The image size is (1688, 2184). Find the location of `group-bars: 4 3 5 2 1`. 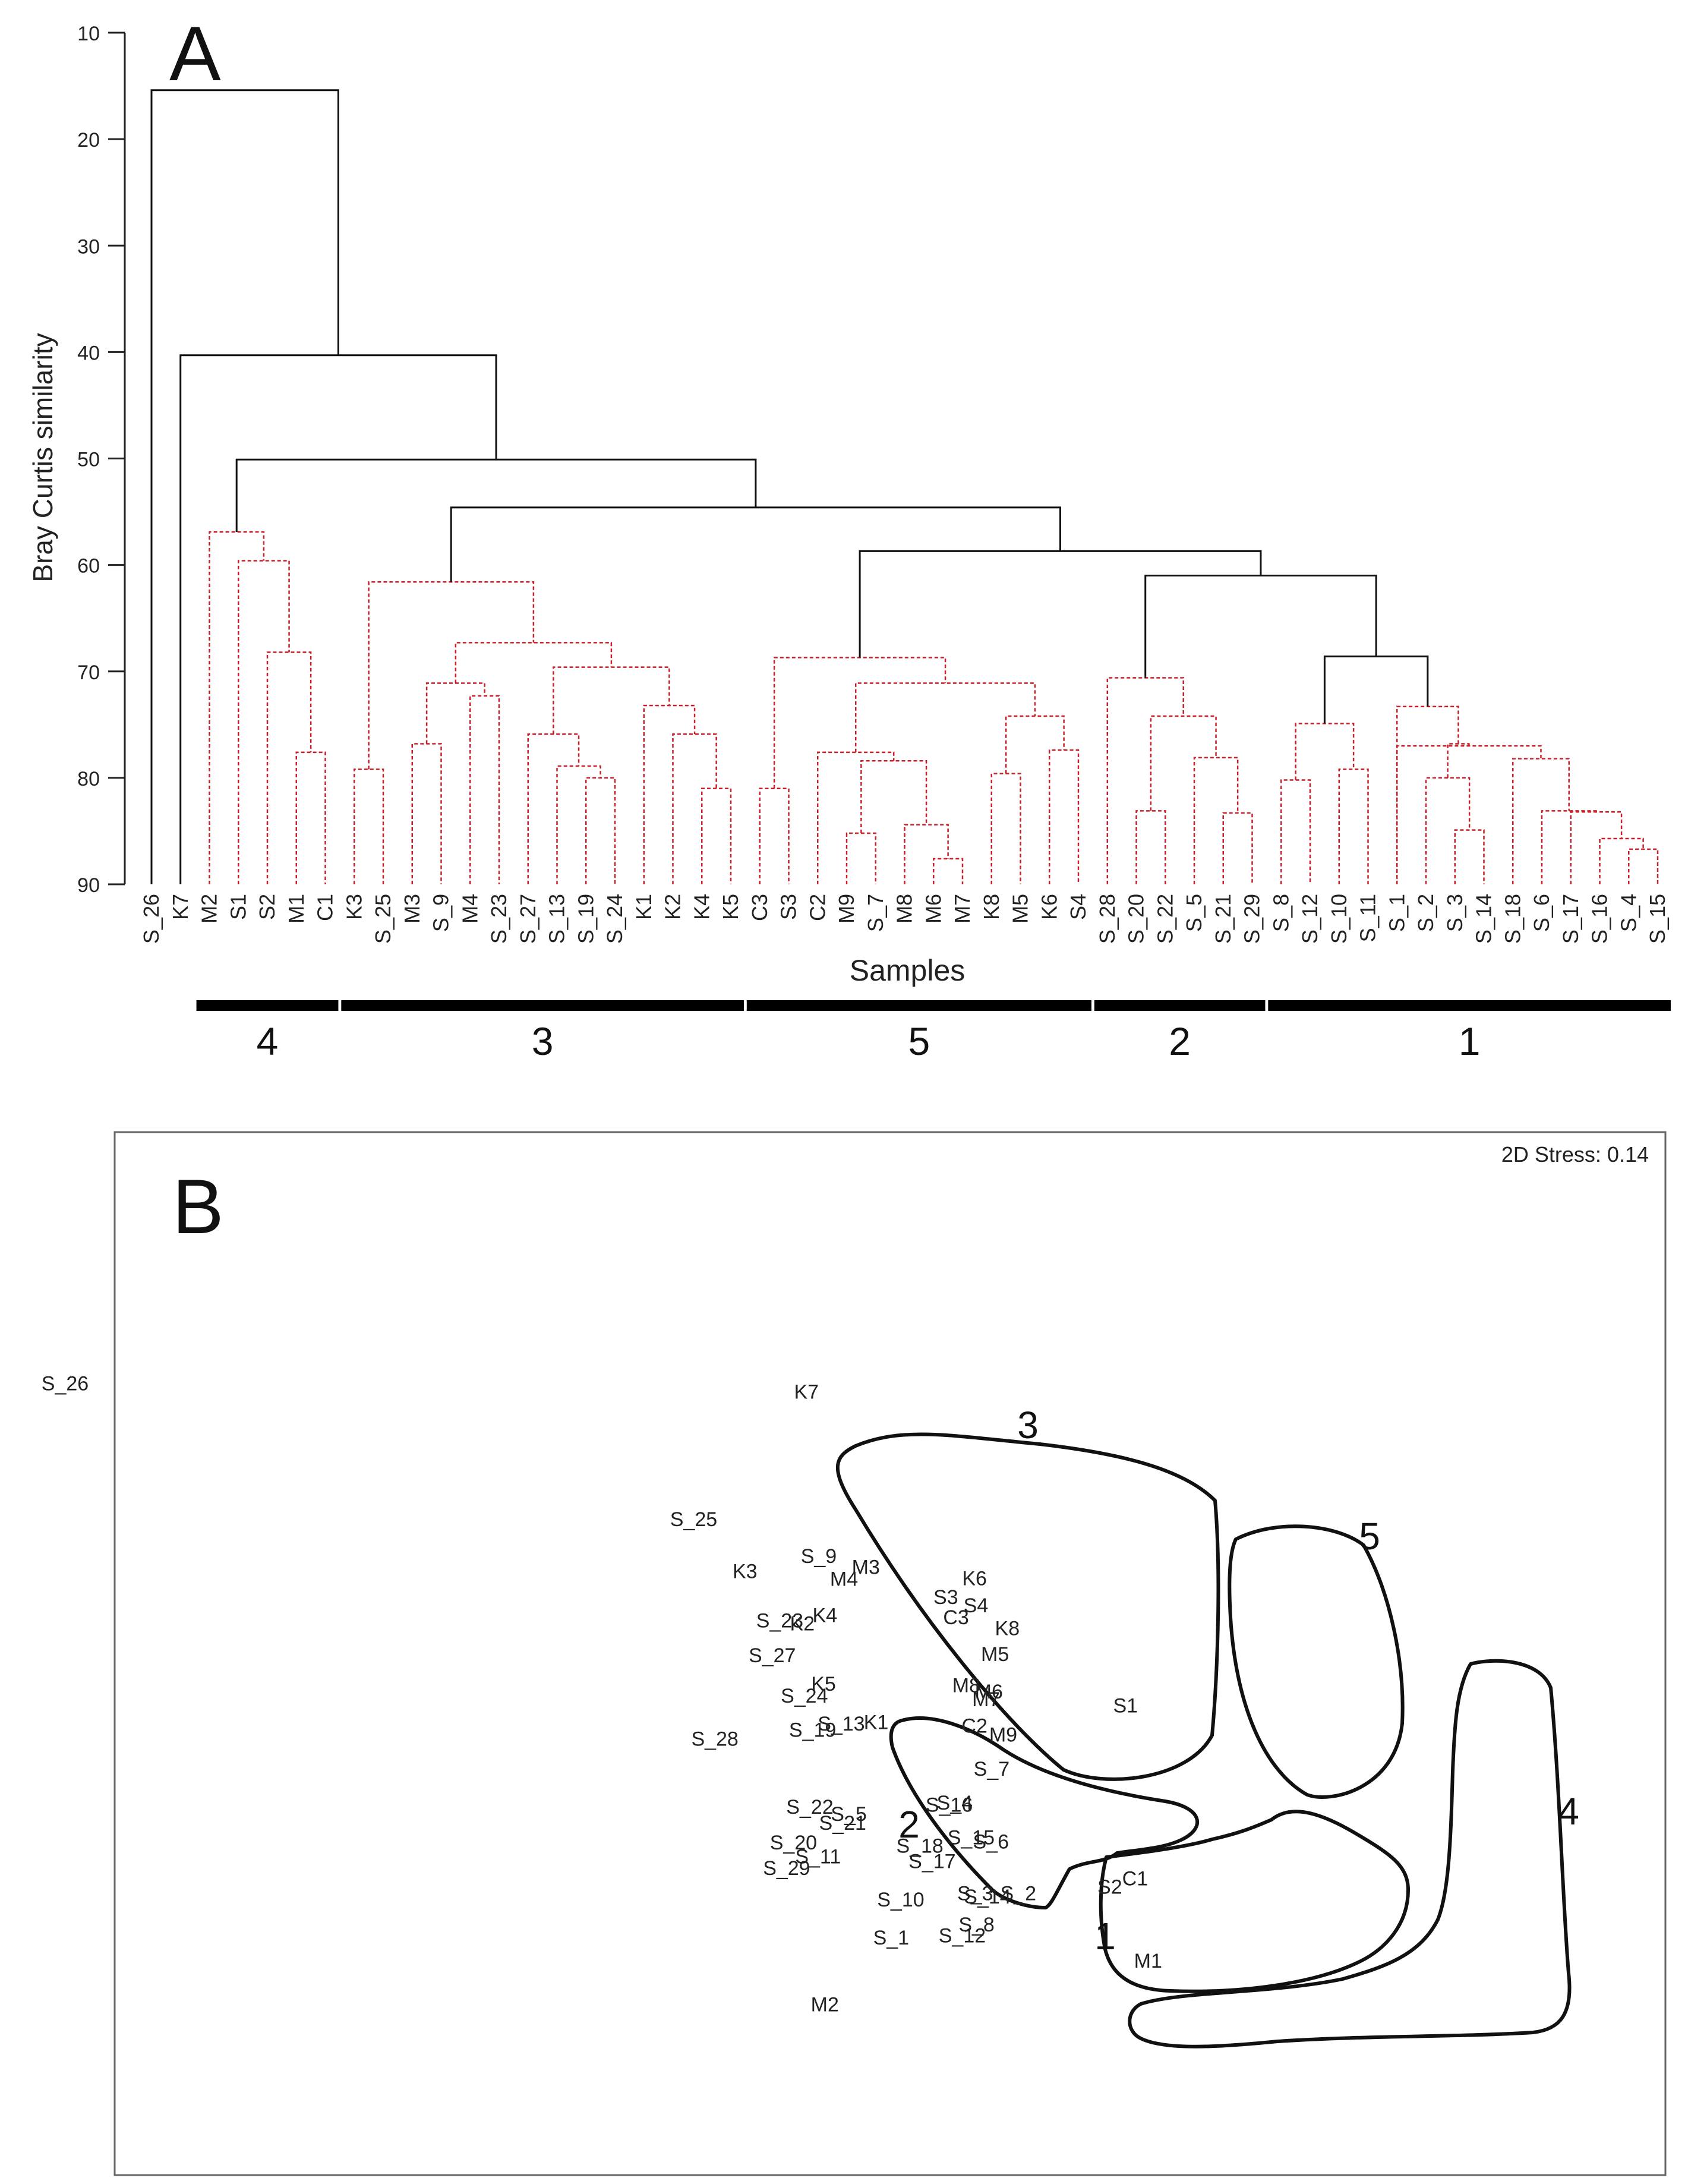

group-bars: 4 3 5 2 1 is located at coordinates (933, 1031).